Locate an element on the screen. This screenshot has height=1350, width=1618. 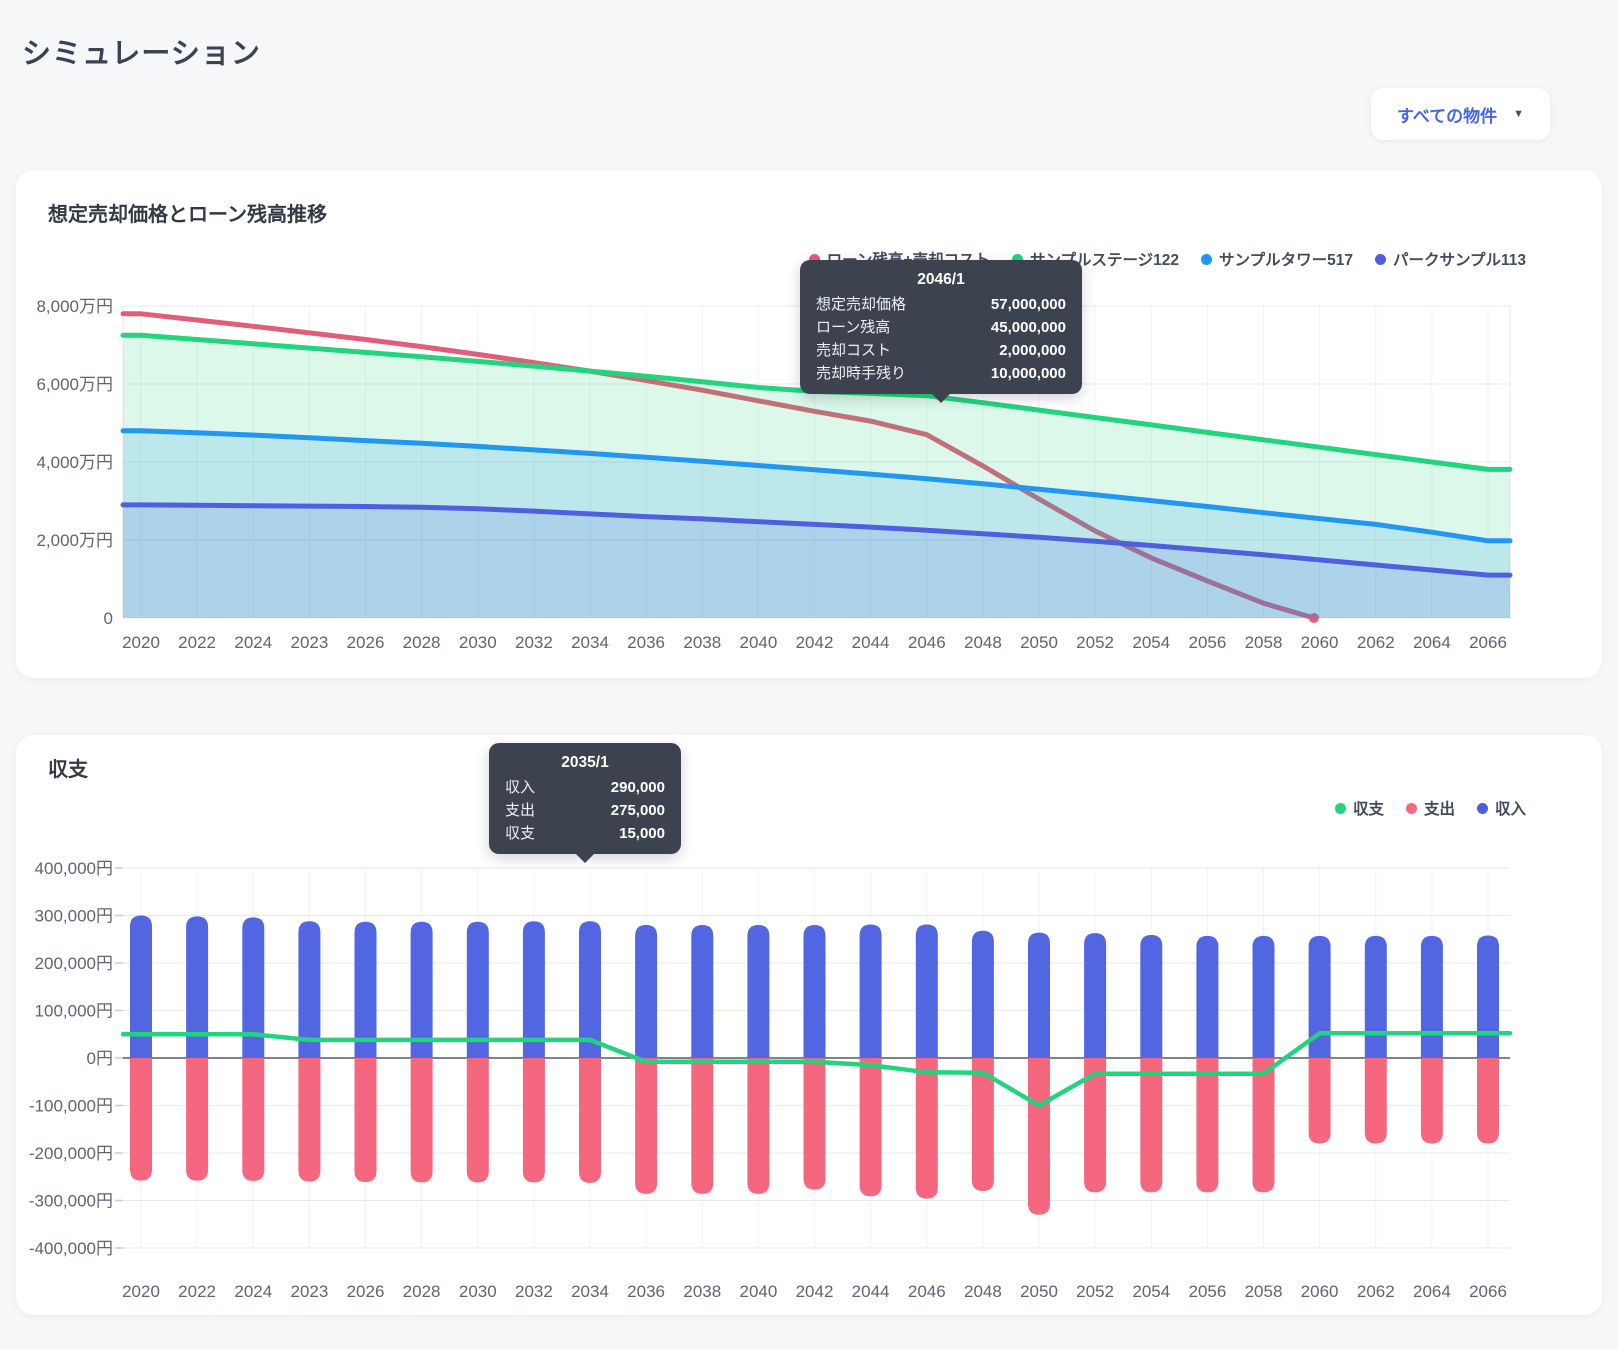
legend-item: サンプルタワー517 is located at coordinates (1277, 259).